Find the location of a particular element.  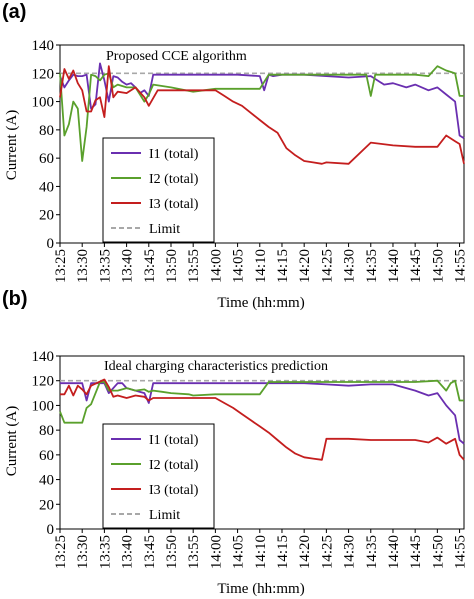

panel-b-x-tick-label: 13:30 is located at coordinates (83, 552).